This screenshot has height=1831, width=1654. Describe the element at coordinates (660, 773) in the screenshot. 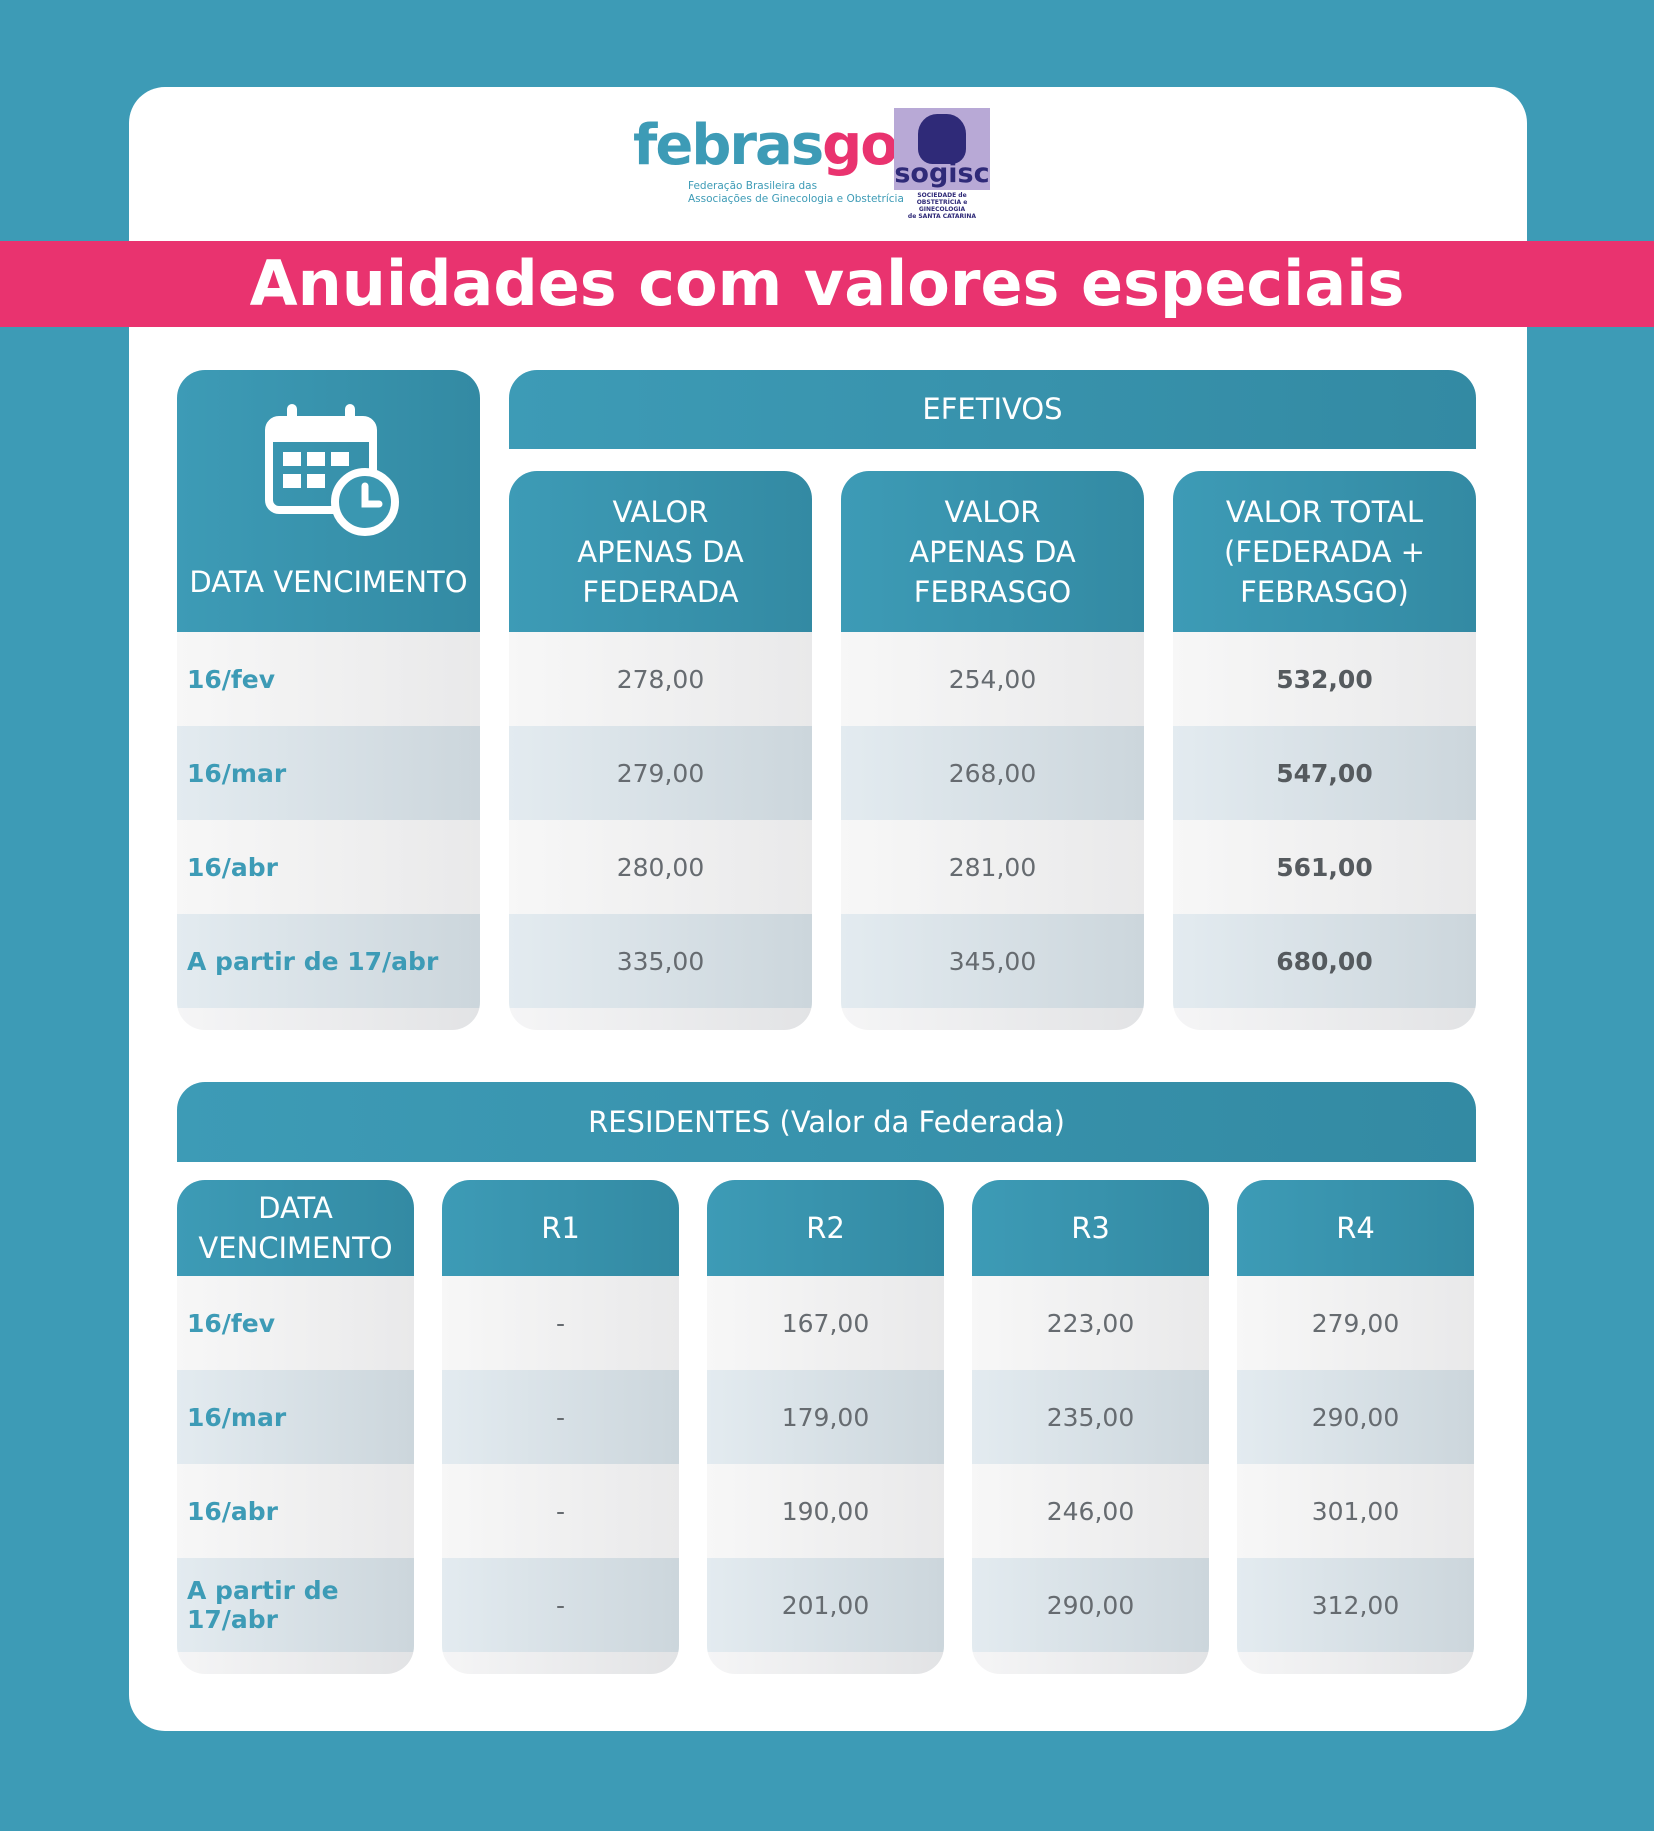

I see `efetivos-federada-cell: 279,00` at that location.